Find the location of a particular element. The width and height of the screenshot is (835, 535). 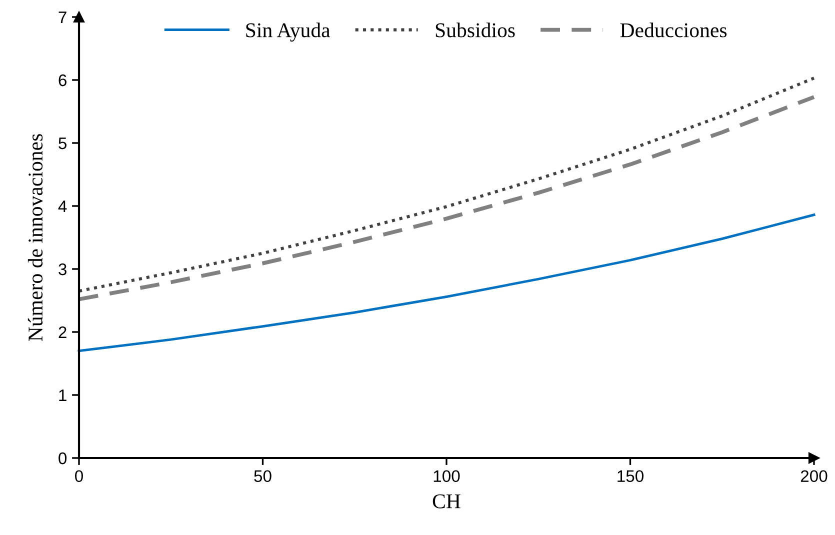

y-axis-title: Número de innovaciones is located at coordinates (35, 238).